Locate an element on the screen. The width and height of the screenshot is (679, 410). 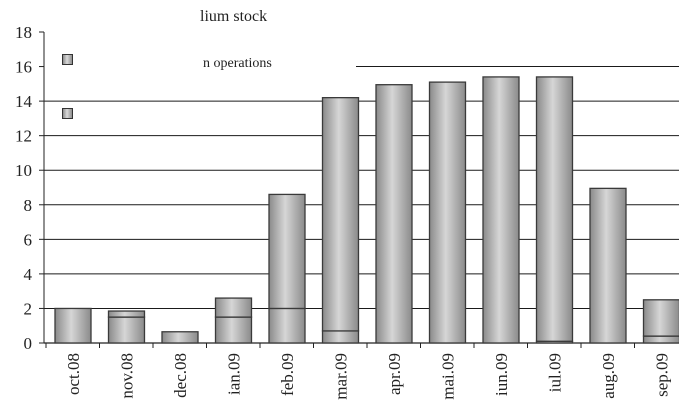
y-tick-label: 12 is located at coordinates (23, 136).